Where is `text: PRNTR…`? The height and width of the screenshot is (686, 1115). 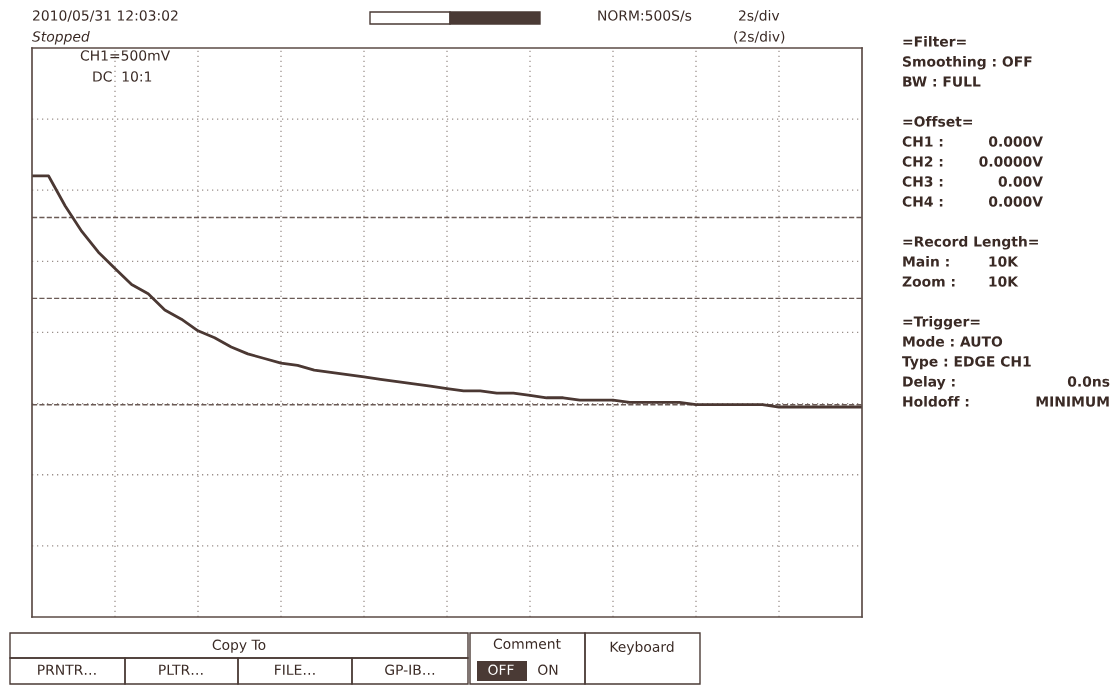 text: PRNTR… is located at coordinates (67, 669).